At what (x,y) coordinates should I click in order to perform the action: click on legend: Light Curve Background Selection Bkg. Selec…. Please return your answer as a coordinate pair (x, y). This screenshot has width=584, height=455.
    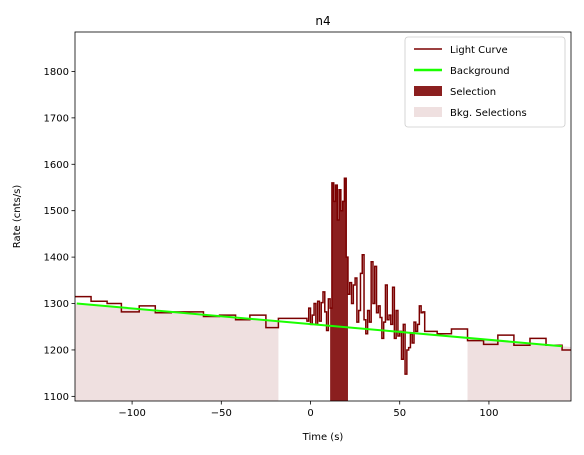
    Looking at the image, I should click on (485, 82).